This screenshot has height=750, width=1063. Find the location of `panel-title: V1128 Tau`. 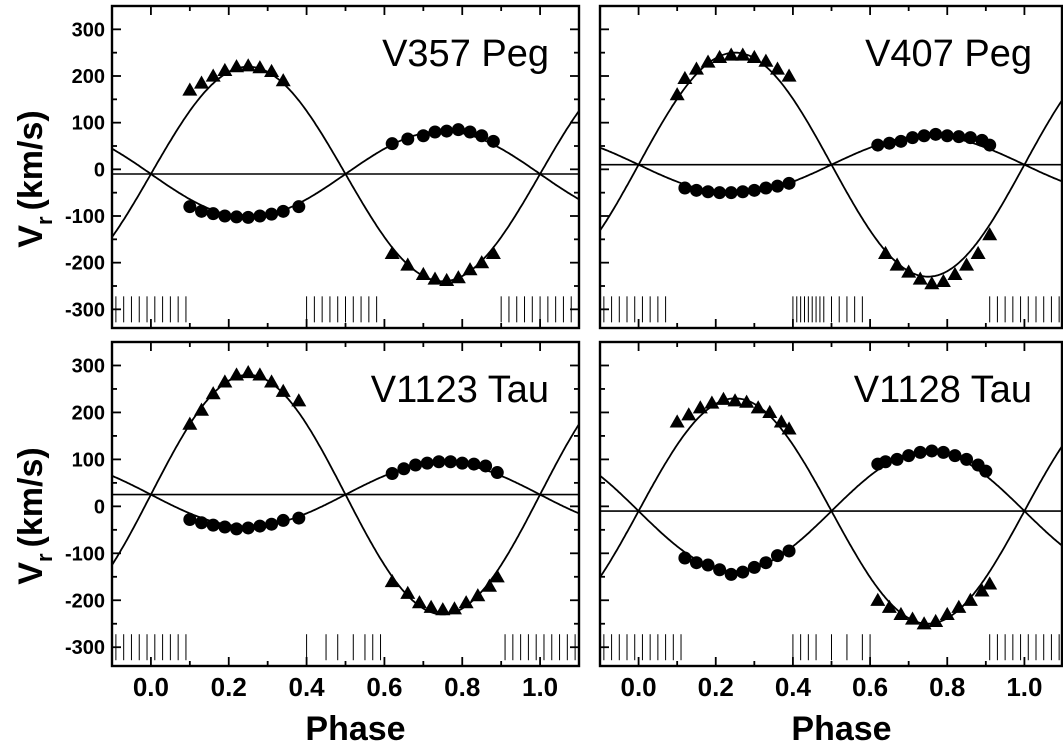

panel-title: V1128 Tau is located at coordinates (943, 390).